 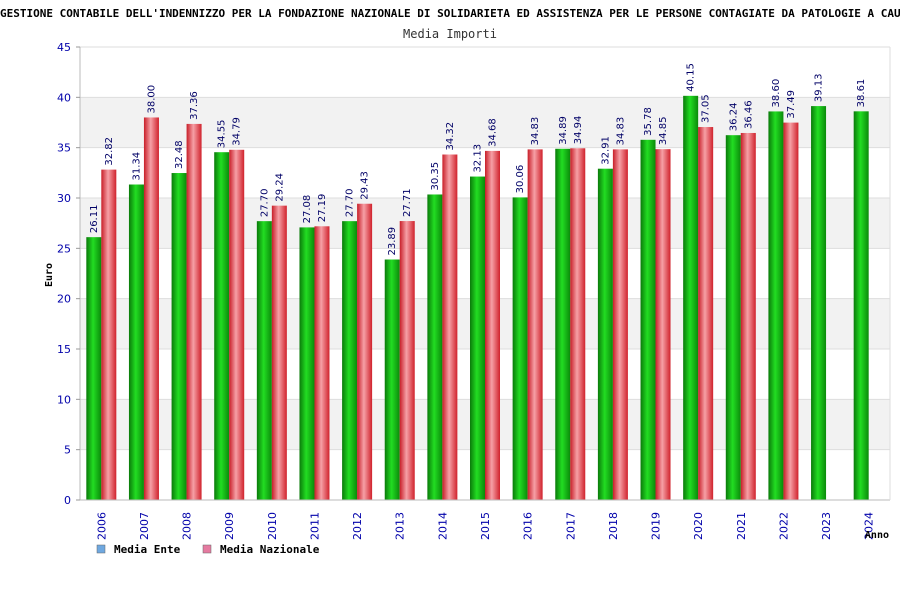 What do you see at coordinates (109, 334) in the screenshot?
I see `bar-nazionale-2006` at bounding box center [109, 334].